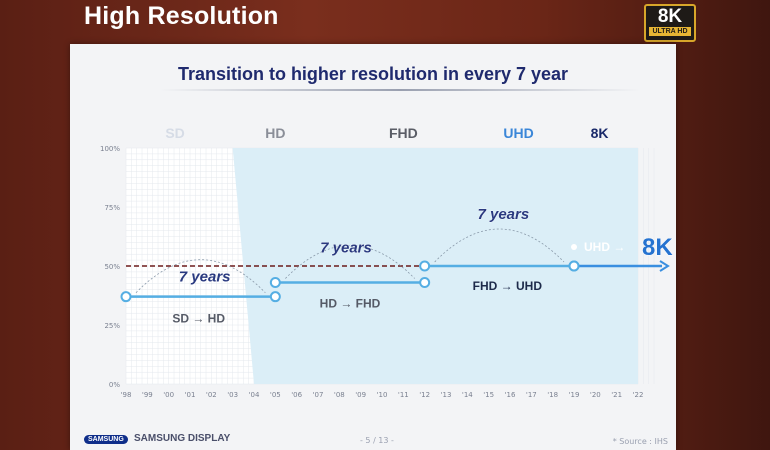 This screenshot has width=770, height=450. Describe the element at coordinates (518, 133) in the screenshot. I see `series-label-uhd: UHD` at that location.